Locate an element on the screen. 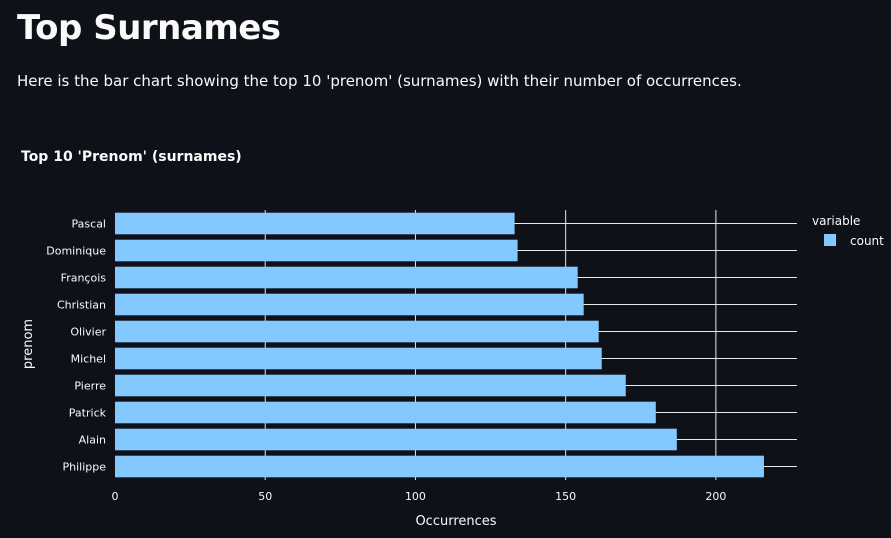  y-tick-label: Patrick is located at coordinates (88, 413).